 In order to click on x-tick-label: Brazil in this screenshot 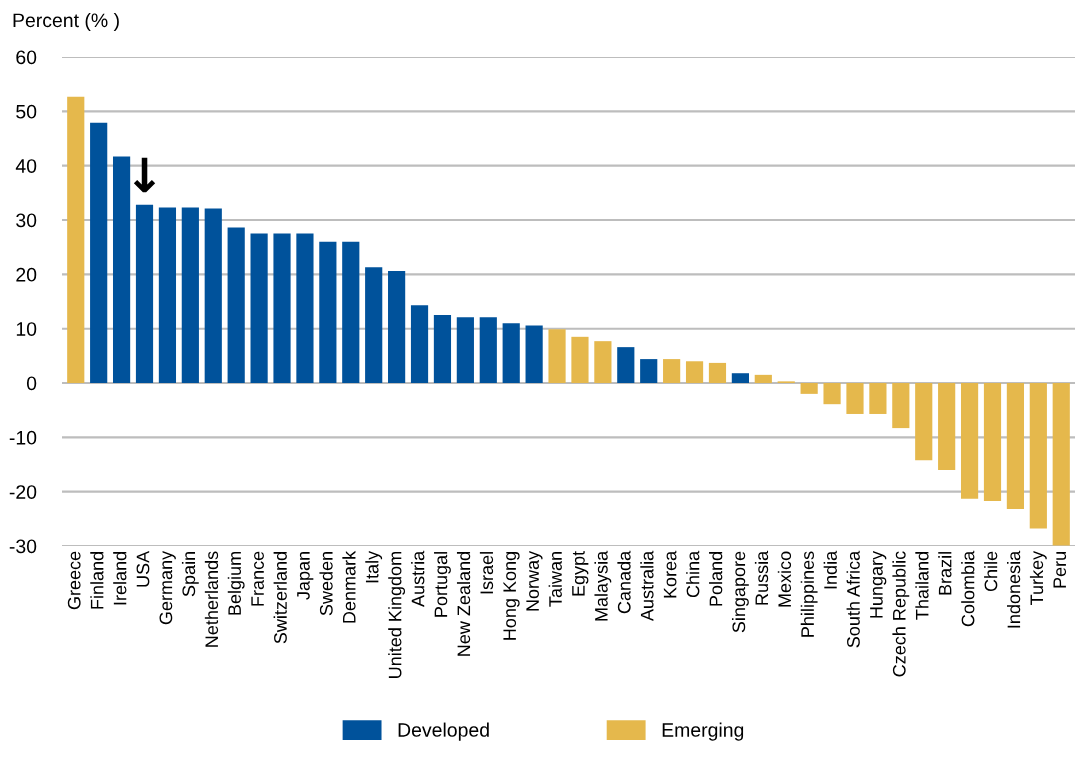, I will do `click(945, 573)`.